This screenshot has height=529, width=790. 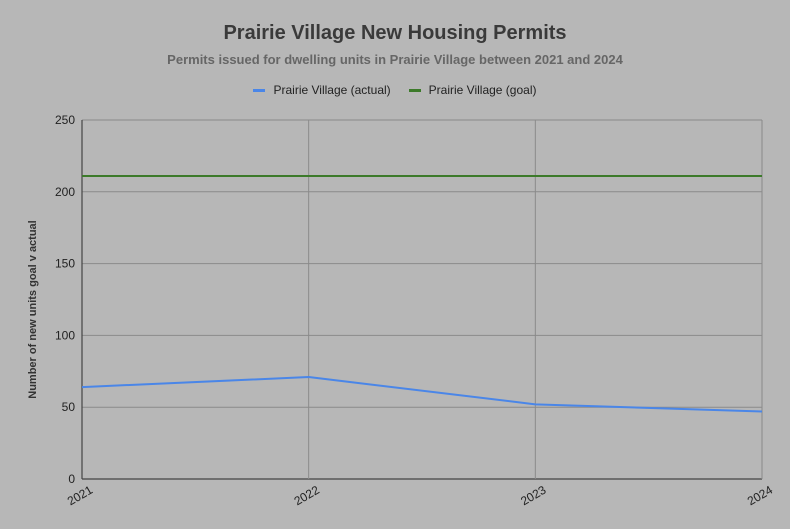 I want to click on x-tick-label: 2024, so click(x=760, y=496).